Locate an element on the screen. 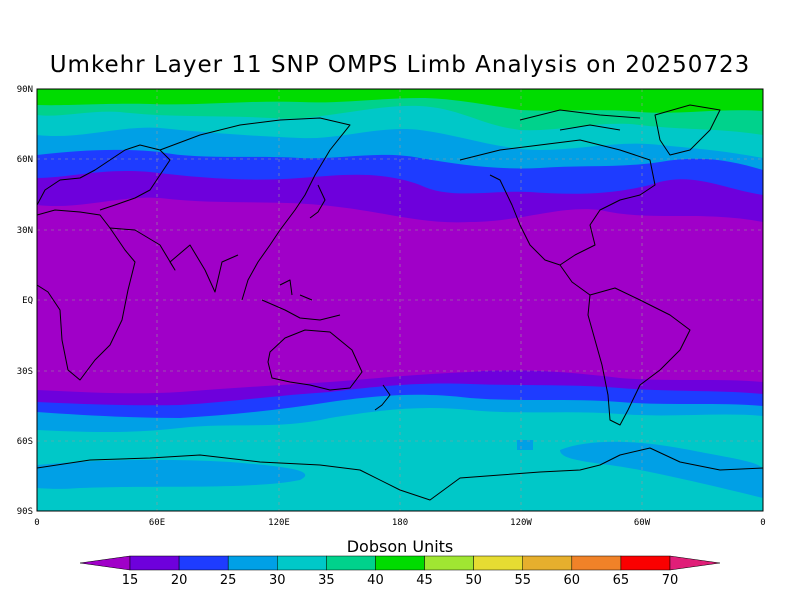 The image size is (800, 600). lon-label-120e: 120E is located at coordinates (279, 523).